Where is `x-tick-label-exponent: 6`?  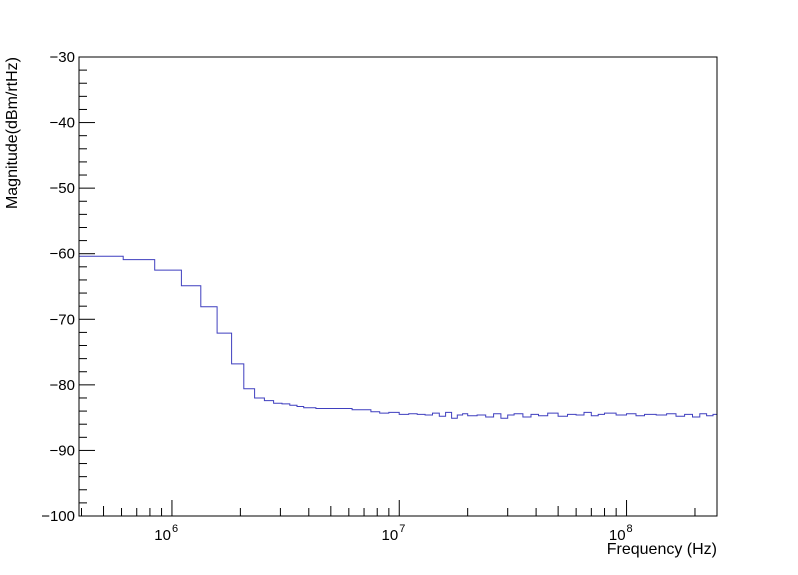 x-tick-label-exponent: 6 is located at coordinates (175, 529).